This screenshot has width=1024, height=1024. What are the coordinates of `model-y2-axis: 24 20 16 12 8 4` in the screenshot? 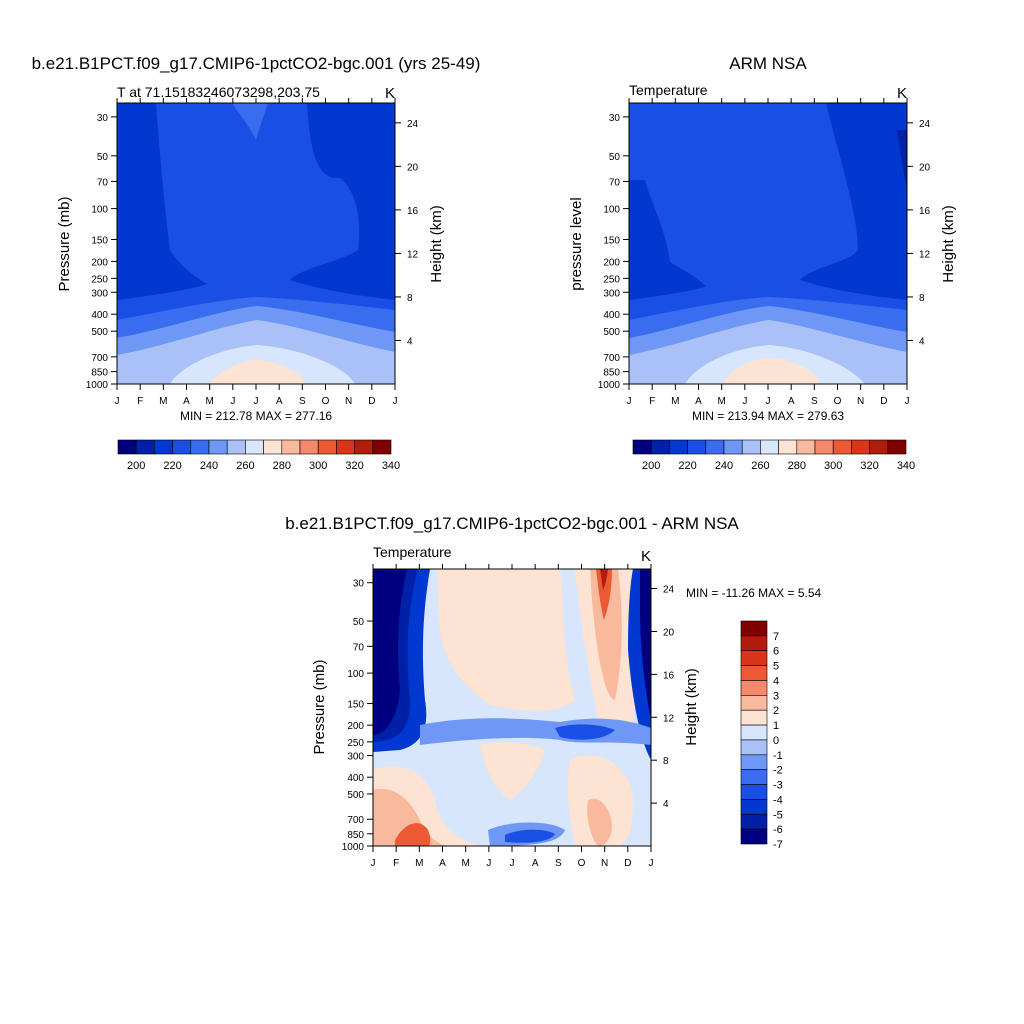 It's located at (407, 233).